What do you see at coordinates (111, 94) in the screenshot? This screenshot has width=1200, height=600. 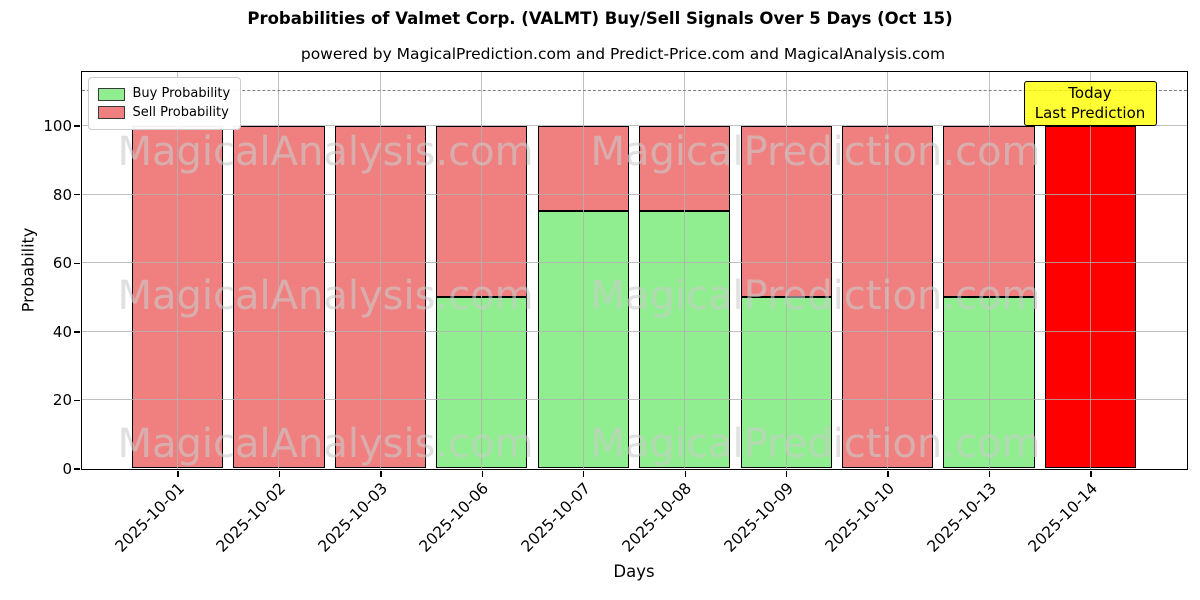 I see `legend-swatch-buy` at bounding box center [111, 94].